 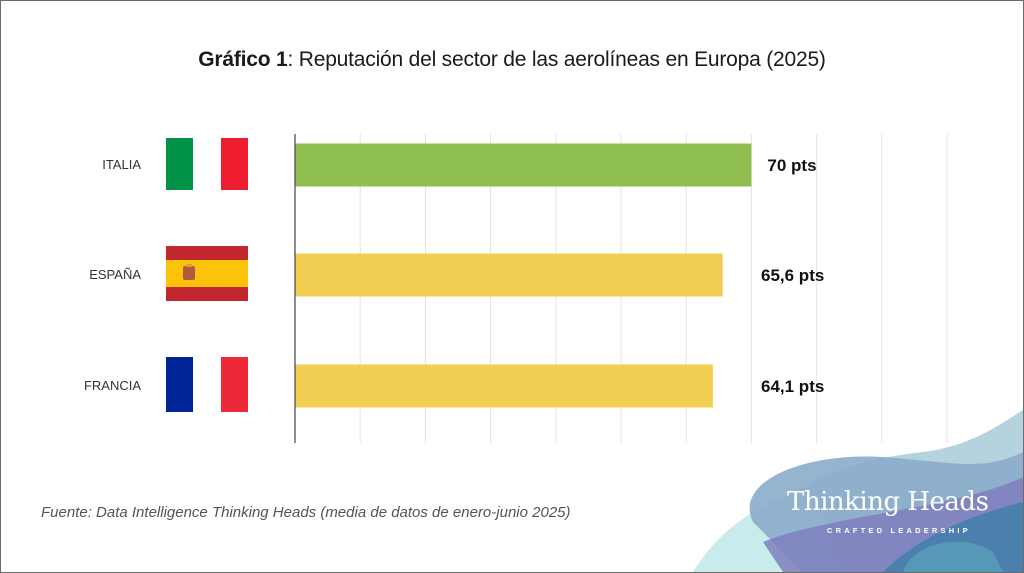 I want to click on coat-of-arms, so click(x=189, y=273).